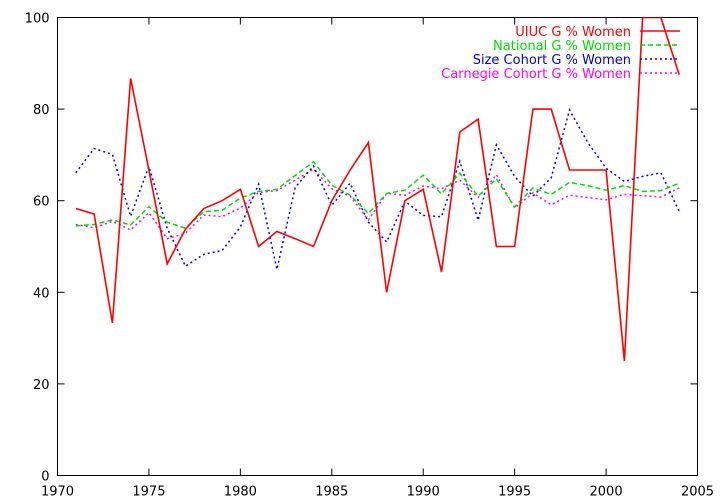 The width and height of the screenshot is (720, 504). I want to click on y-tick-label: 100, so click(37, 19).